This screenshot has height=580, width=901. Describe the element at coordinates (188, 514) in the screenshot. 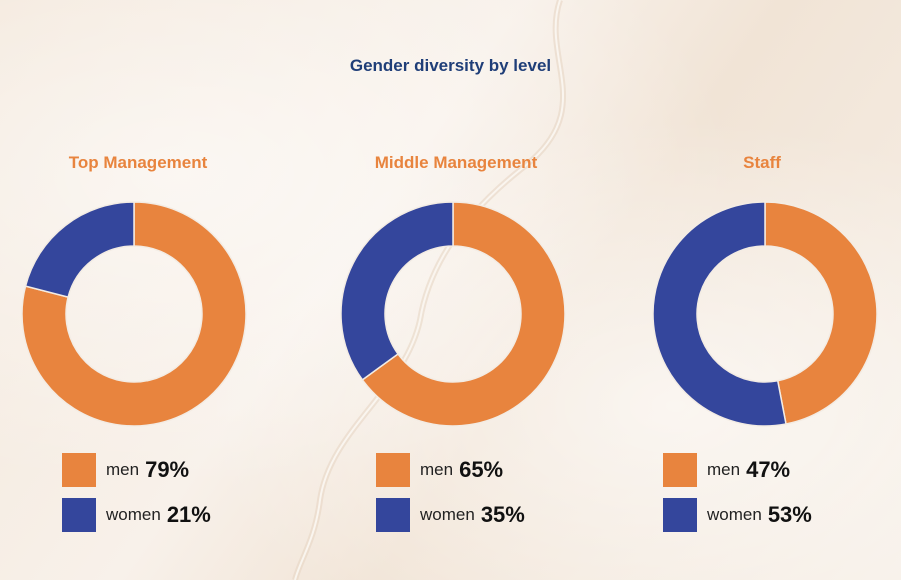

I see `legend-value-women: 21%` at that location.